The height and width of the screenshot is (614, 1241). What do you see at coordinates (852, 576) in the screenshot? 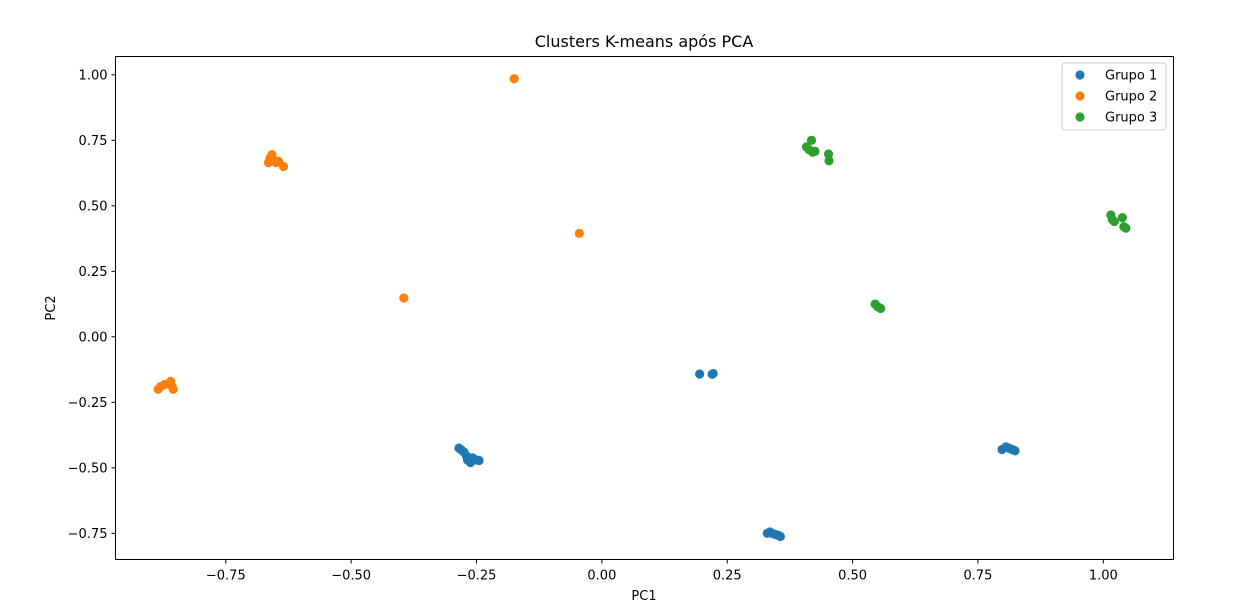
I see `x-tick-label: 0.50` at bounding box center [852, 576].